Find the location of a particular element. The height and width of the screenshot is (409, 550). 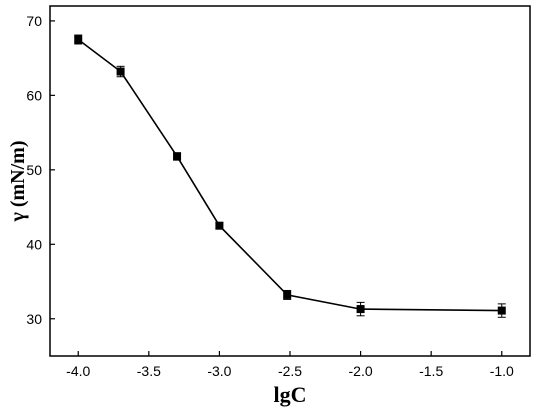

y-tick-label: 30 is located at coordinates (34, 319).